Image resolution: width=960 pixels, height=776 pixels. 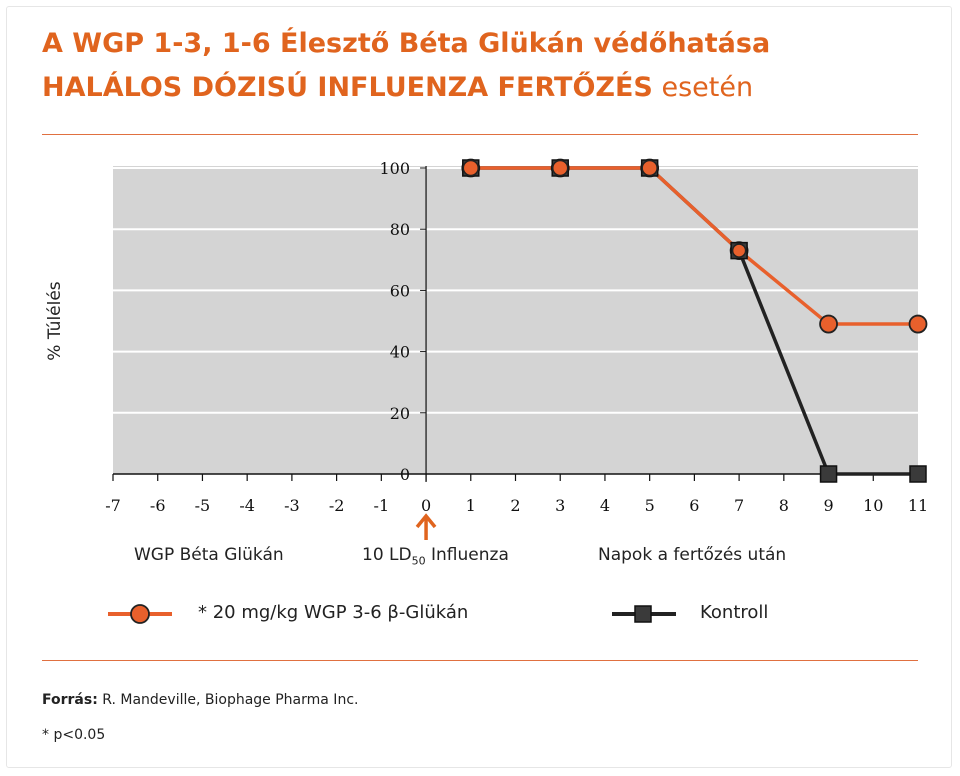 What do you see at coordinates (203, 505) in the screenshot?
I see `x-tick-label--5: -5` at bounding box center [203, 505].